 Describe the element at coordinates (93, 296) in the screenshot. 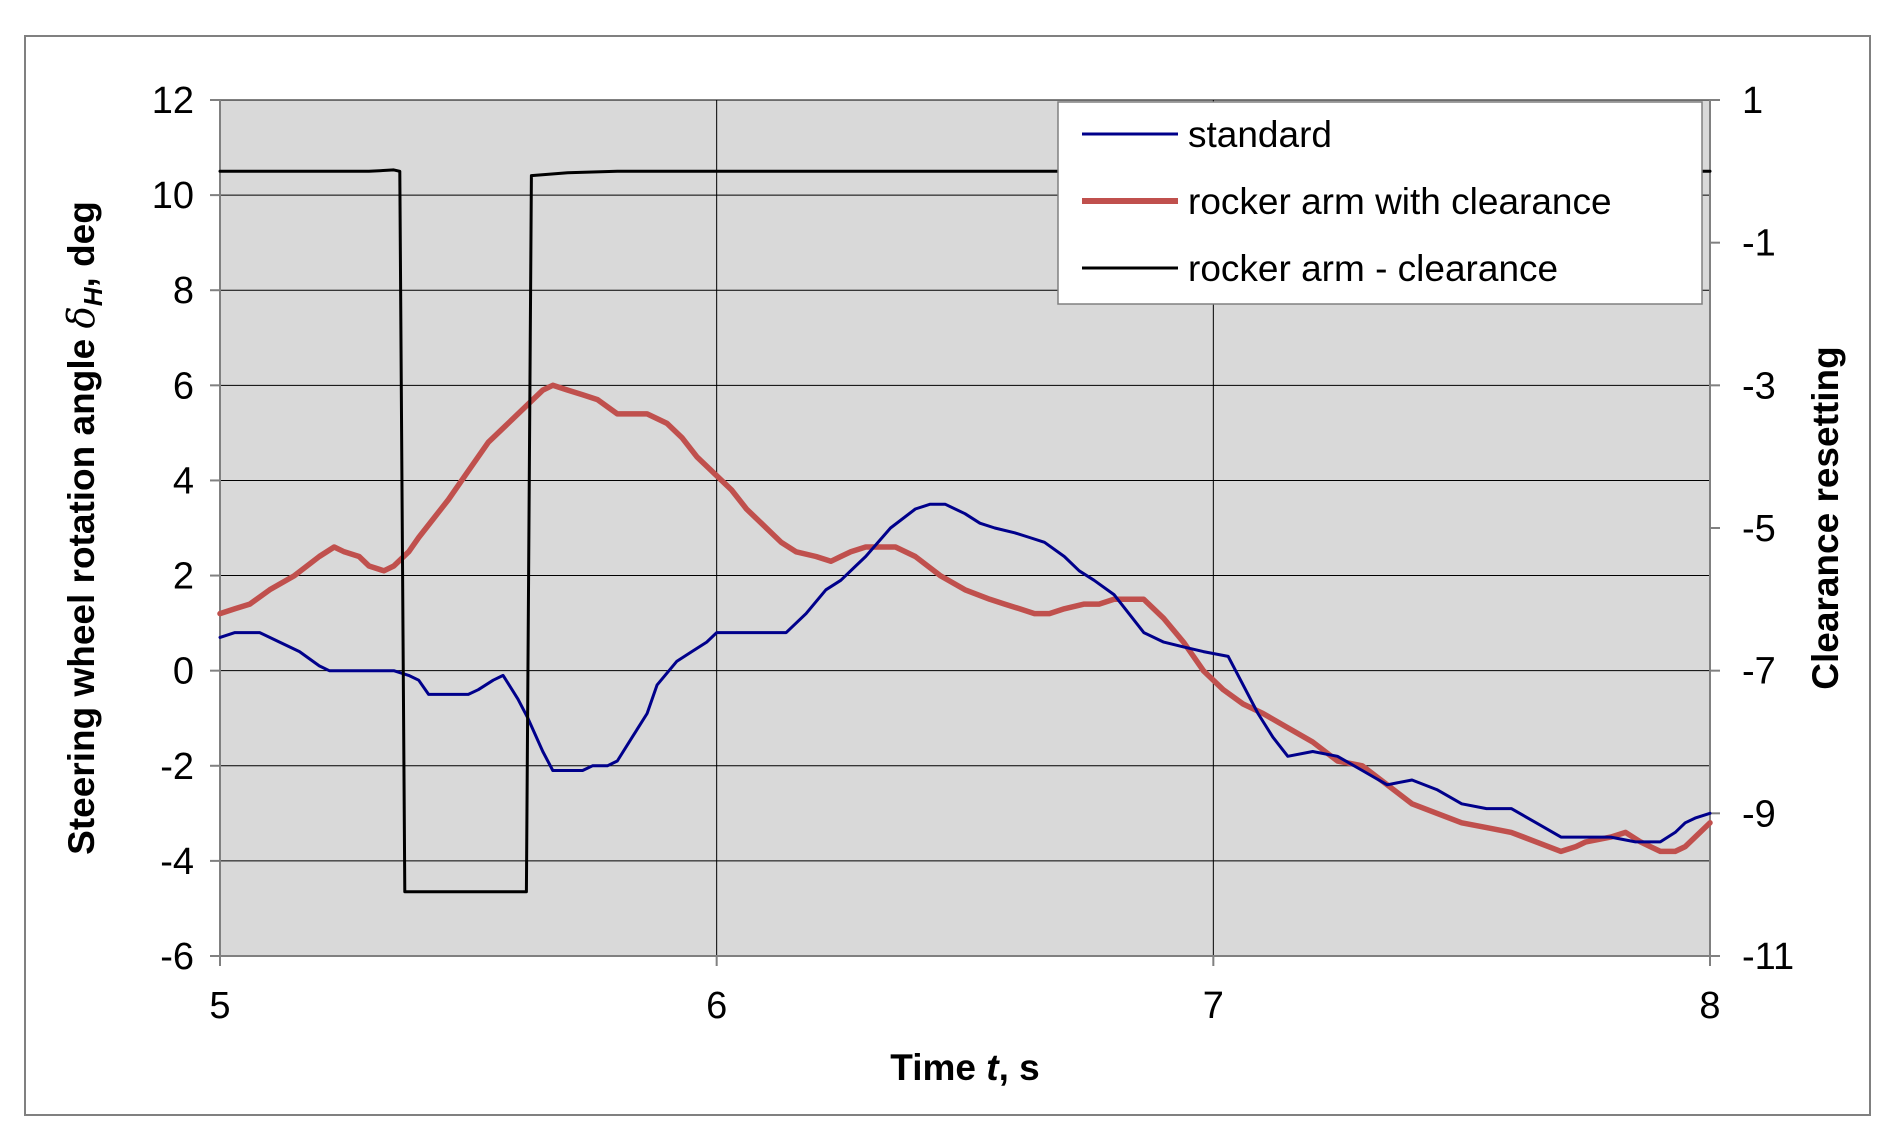

I see `y-axis-title-sub: H` at that location.